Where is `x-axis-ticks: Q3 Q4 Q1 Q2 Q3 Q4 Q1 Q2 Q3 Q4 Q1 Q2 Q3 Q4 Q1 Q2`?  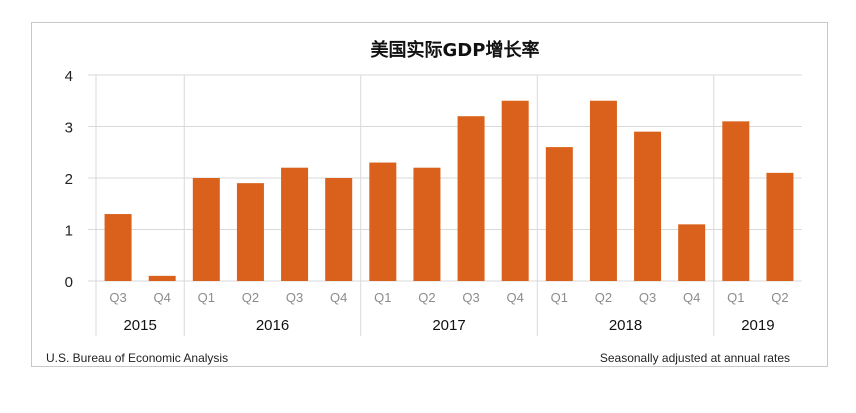 x-axis-ticks: Q3 Q4 Q1 Q2 Q3 Q4 Q1 Q2 Q3 Q4 Q1 Q2 Q3 Q4 Q1 Q2 is located at coordinates (448, 297).